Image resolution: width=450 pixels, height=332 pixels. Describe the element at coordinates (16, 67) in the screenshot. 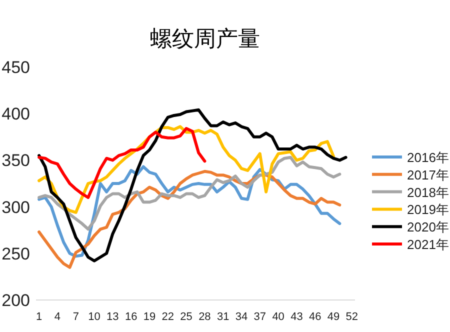

I see `y-tick-label: 450` at that location.